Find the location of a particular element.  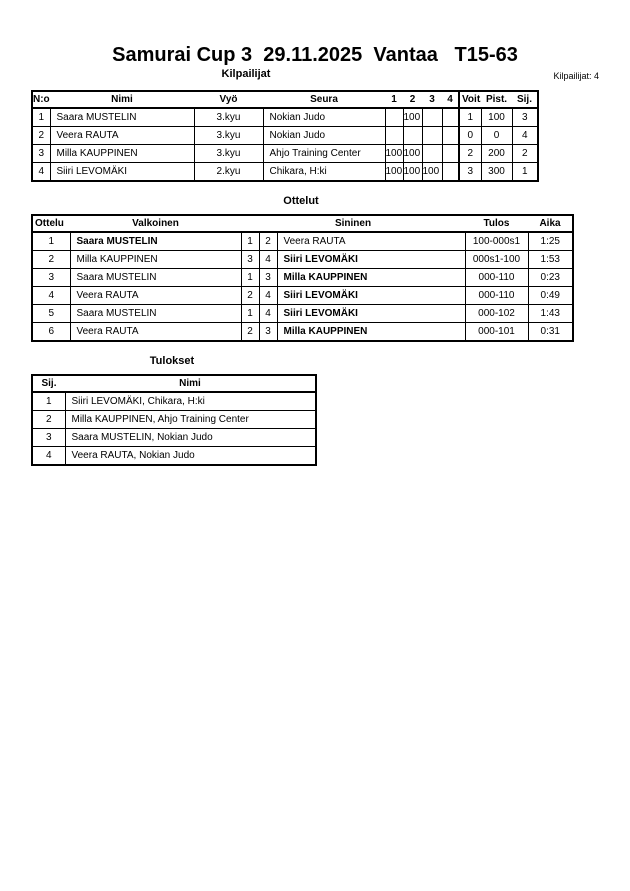

column-header: 2 is located at coordinates (412, 99).